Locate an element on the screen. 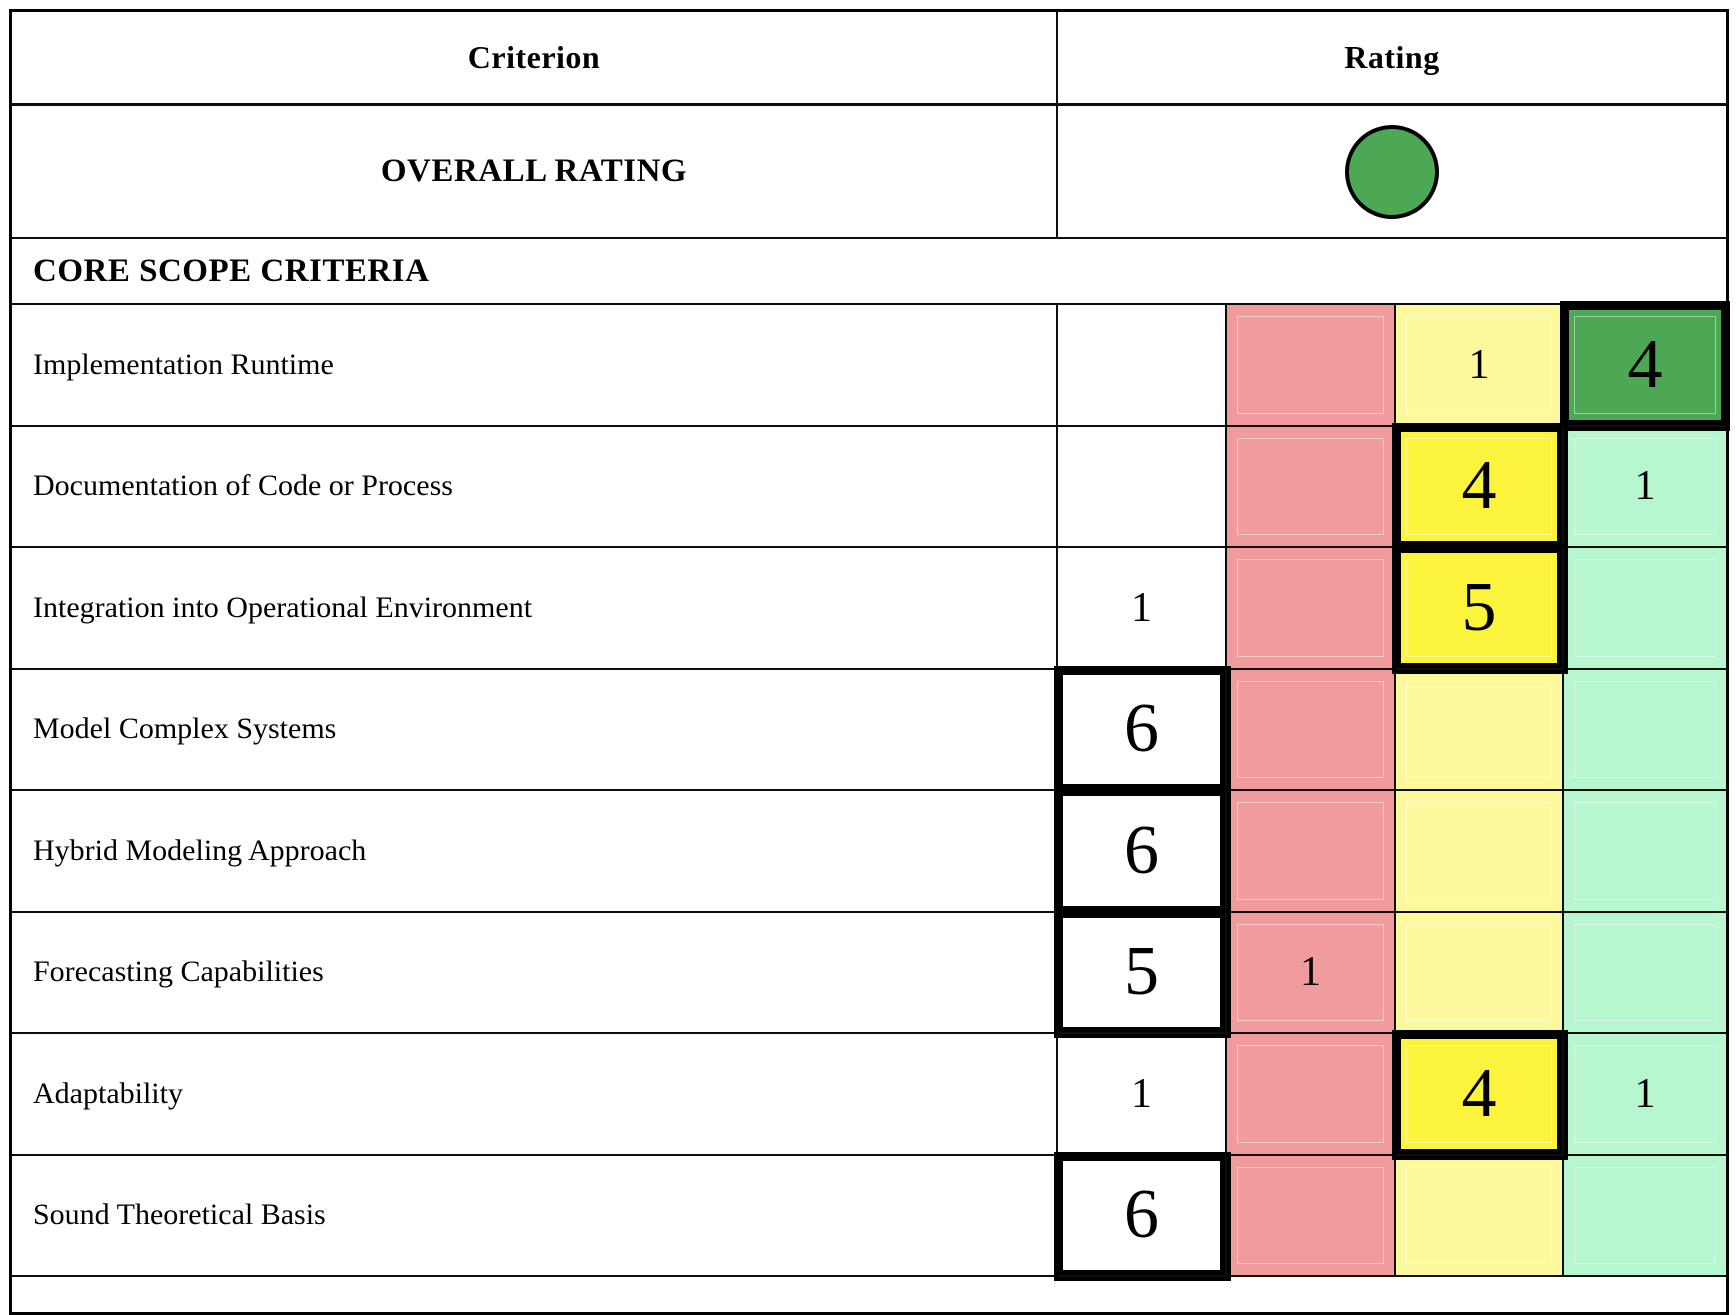 The width and height of the screenshot is (1736, 1315). overall-rating-green-circle-icon is located at coordinates (1392, 171).